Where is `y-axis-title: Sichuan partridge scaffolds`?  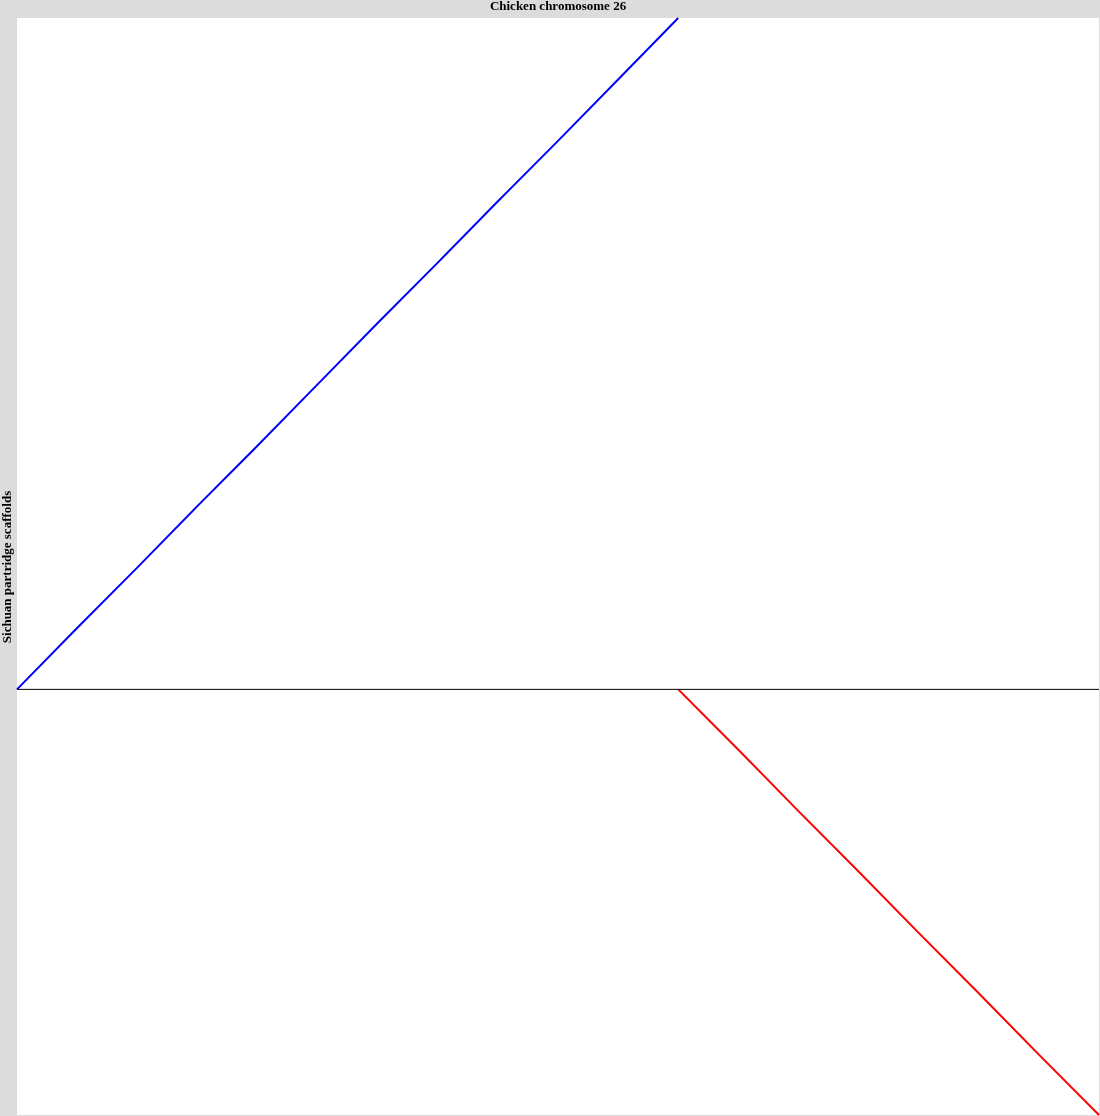
y-axis-title: Sichuan partridge scaffolds is located at coordinates (7, 567).